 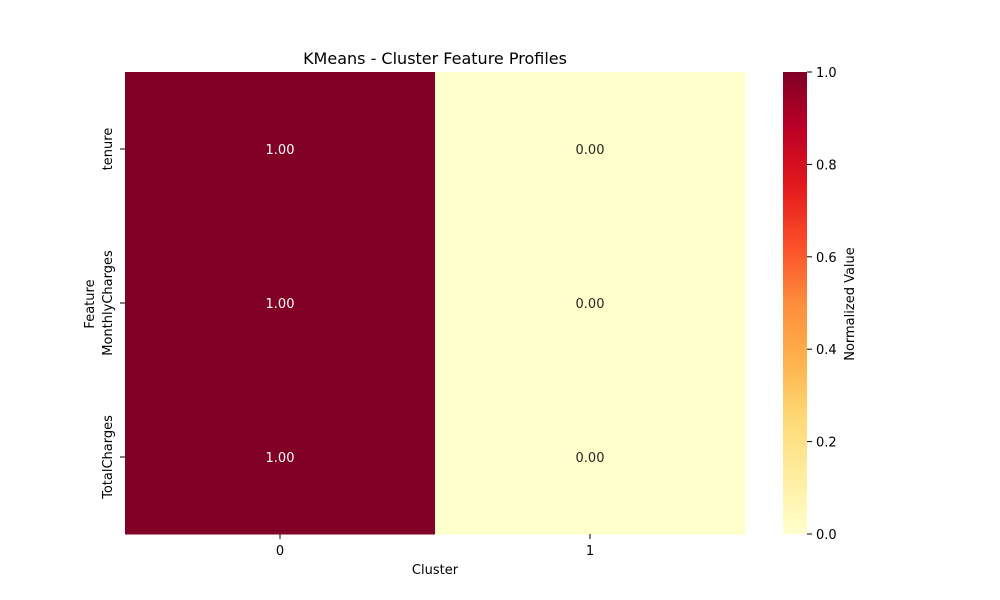 I want to click on x-axis-label: Cluster, so click(x=435, y=570).